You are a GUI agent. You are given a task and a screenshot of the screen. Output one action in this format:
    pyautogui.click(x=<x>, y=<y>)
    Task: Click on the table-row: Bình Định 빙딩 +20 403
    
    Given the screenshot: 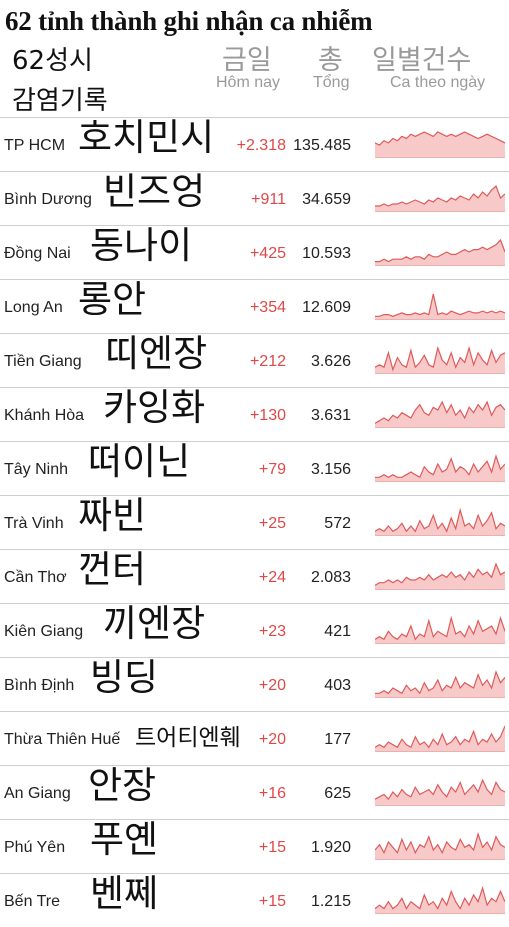 What is the action you would take?
    pyautogui.click(x=254, y=684)
    